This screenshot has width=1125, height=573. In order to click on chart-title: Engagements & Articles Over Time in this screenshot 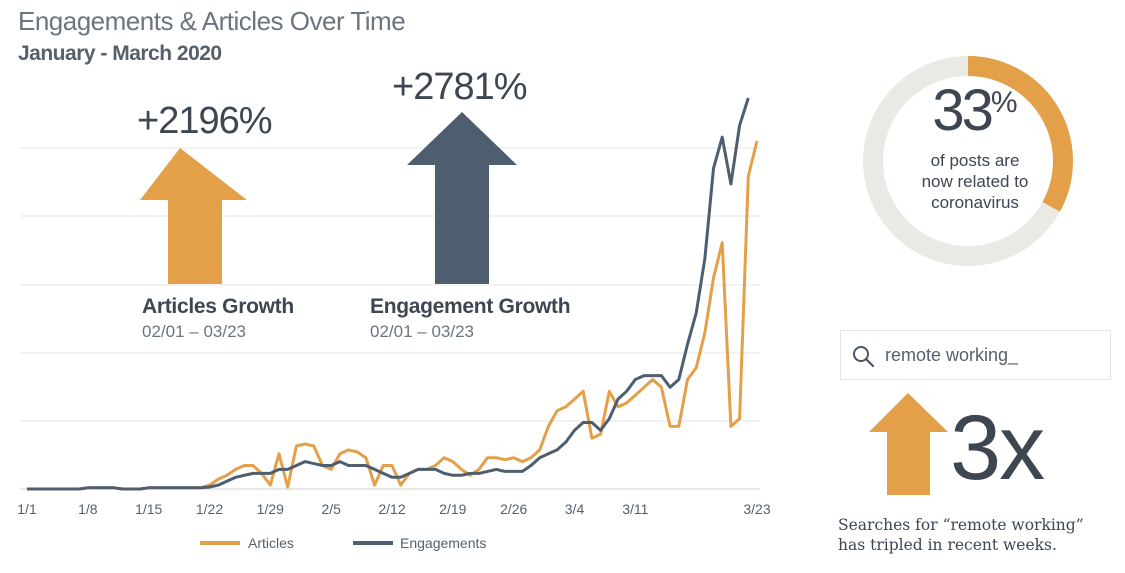, I will do `click(212, 21)`.